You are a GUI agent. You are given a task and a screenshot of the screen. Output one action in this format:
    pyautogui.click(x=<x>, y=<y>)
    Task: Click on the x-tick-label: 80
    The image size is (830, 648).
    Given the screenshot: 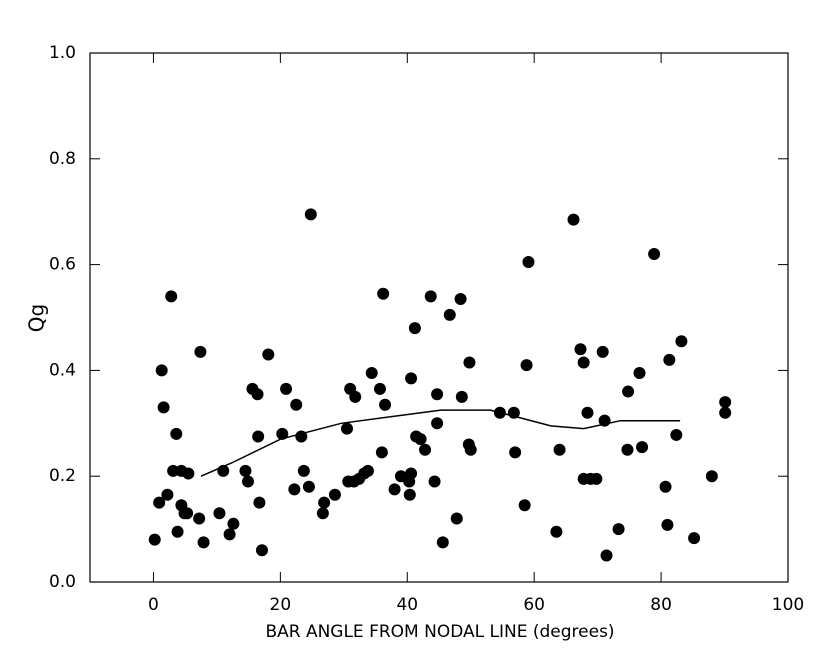 What is the action you would take?
    pyautogui.click(x=661, y=605)
    